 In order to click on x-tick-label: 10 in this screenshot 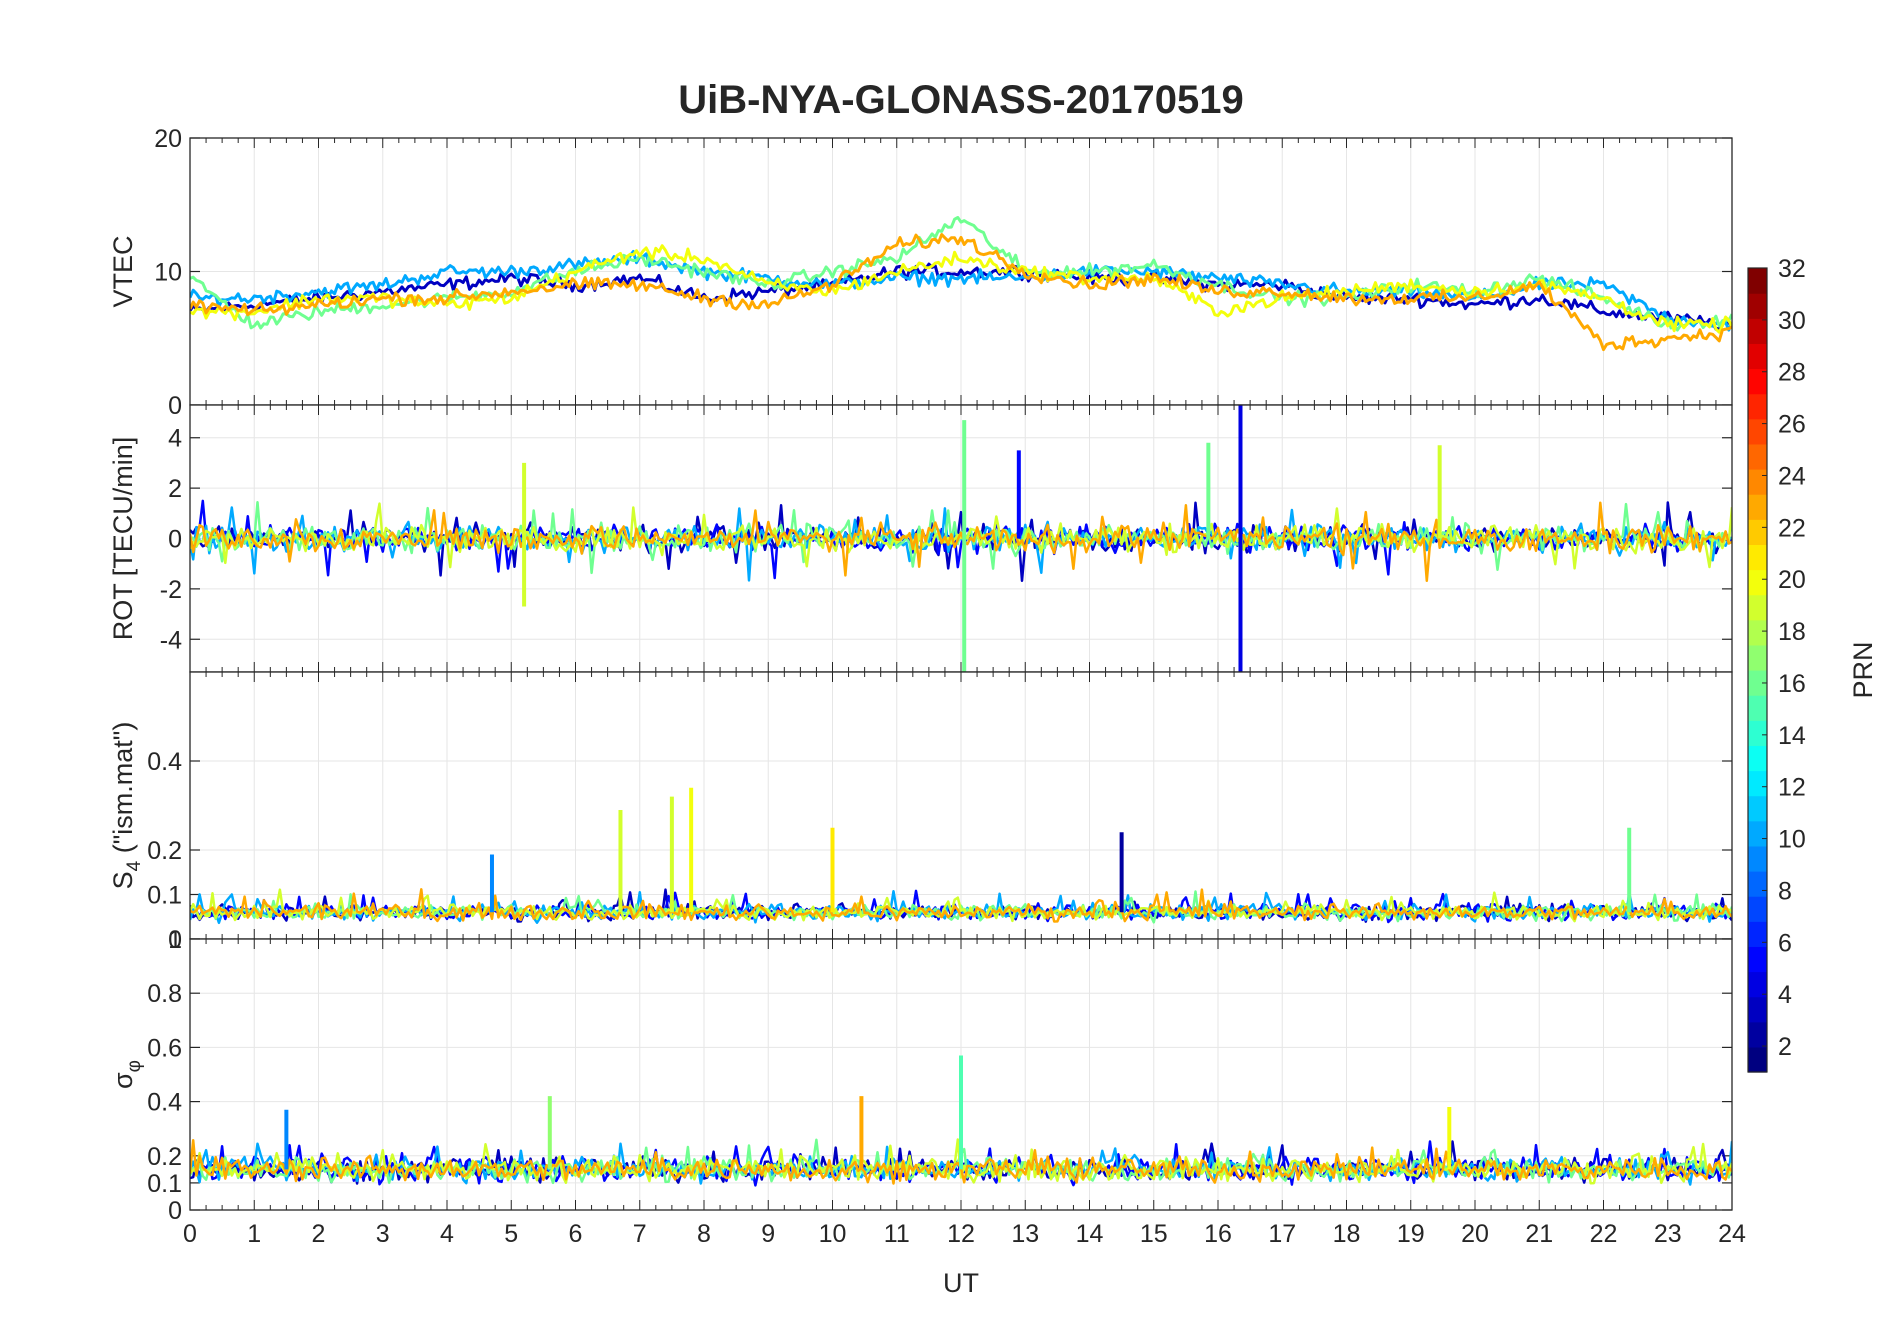, I will do `click(833, 1234)`.